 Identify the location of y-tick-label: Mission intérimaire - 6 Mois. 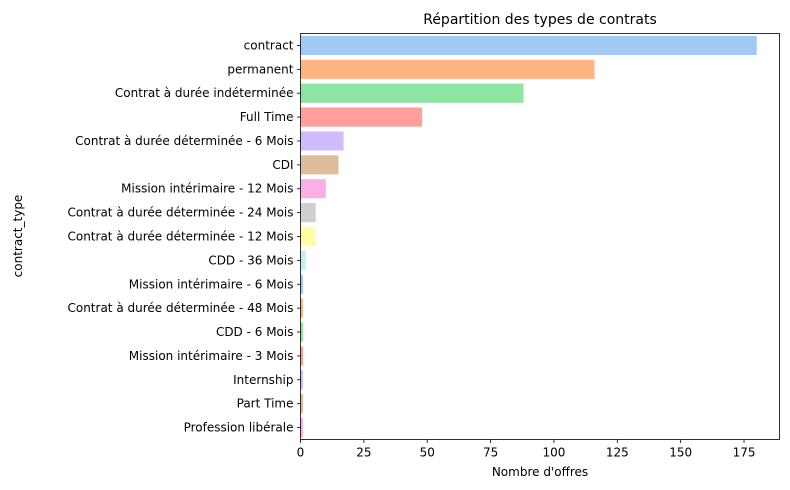
(211, 284).